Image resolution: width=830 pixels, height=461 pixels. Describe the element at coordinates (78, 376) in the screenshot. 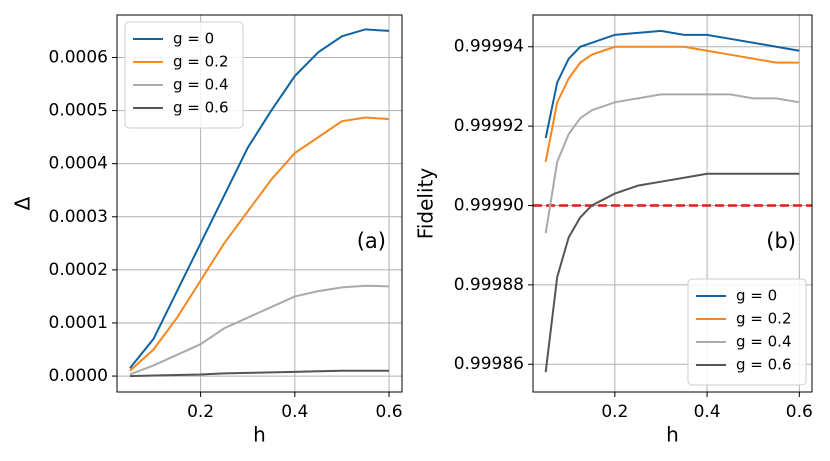

I see `y-tick-label: 0.0000` at that location.